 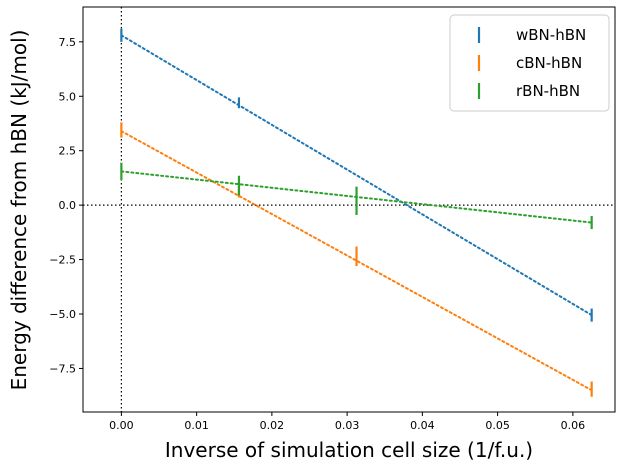 I want to click on x-tick-label: 0.03, so click(x=347, y=425).